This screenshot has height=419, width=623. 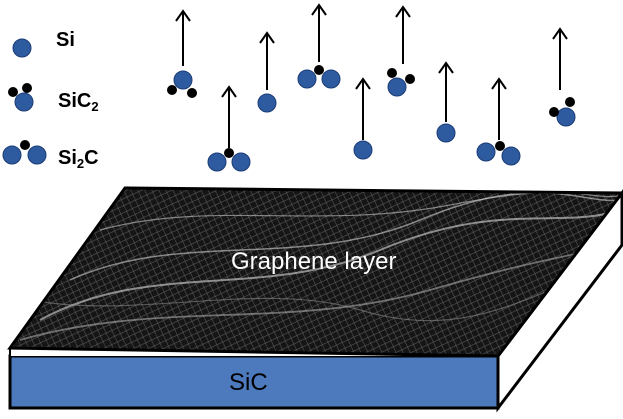 I want to click on legend-label-si2c: Si2C, so click(x=78, y=159).